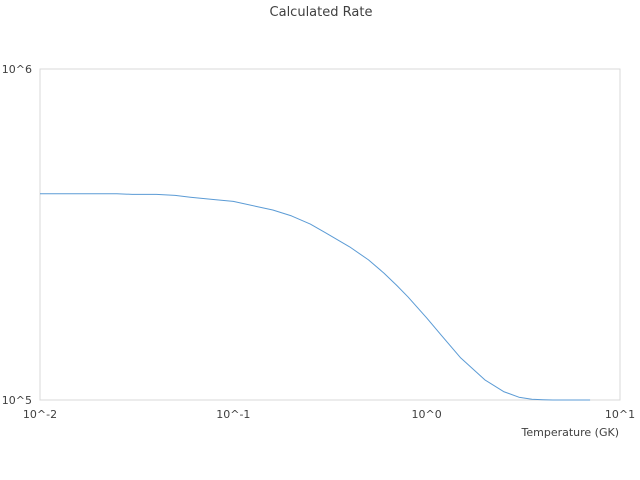  Describe the element at coordinates (40, 414) in the screenshot. I see `x-tick-label: 10^-2` at that location.